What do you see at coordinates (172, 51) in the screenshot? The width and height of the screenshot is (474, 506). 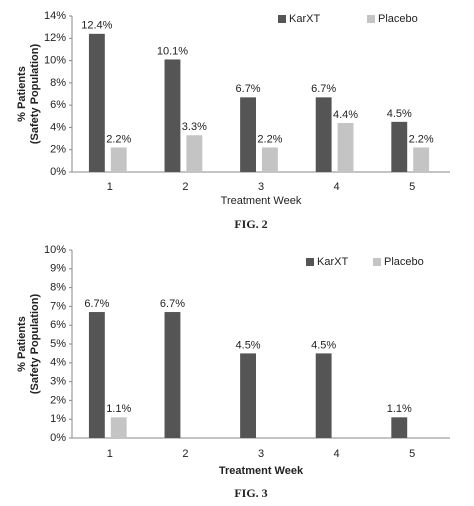 I see `value-label: 10.1%` at bounding box center [172, 51].